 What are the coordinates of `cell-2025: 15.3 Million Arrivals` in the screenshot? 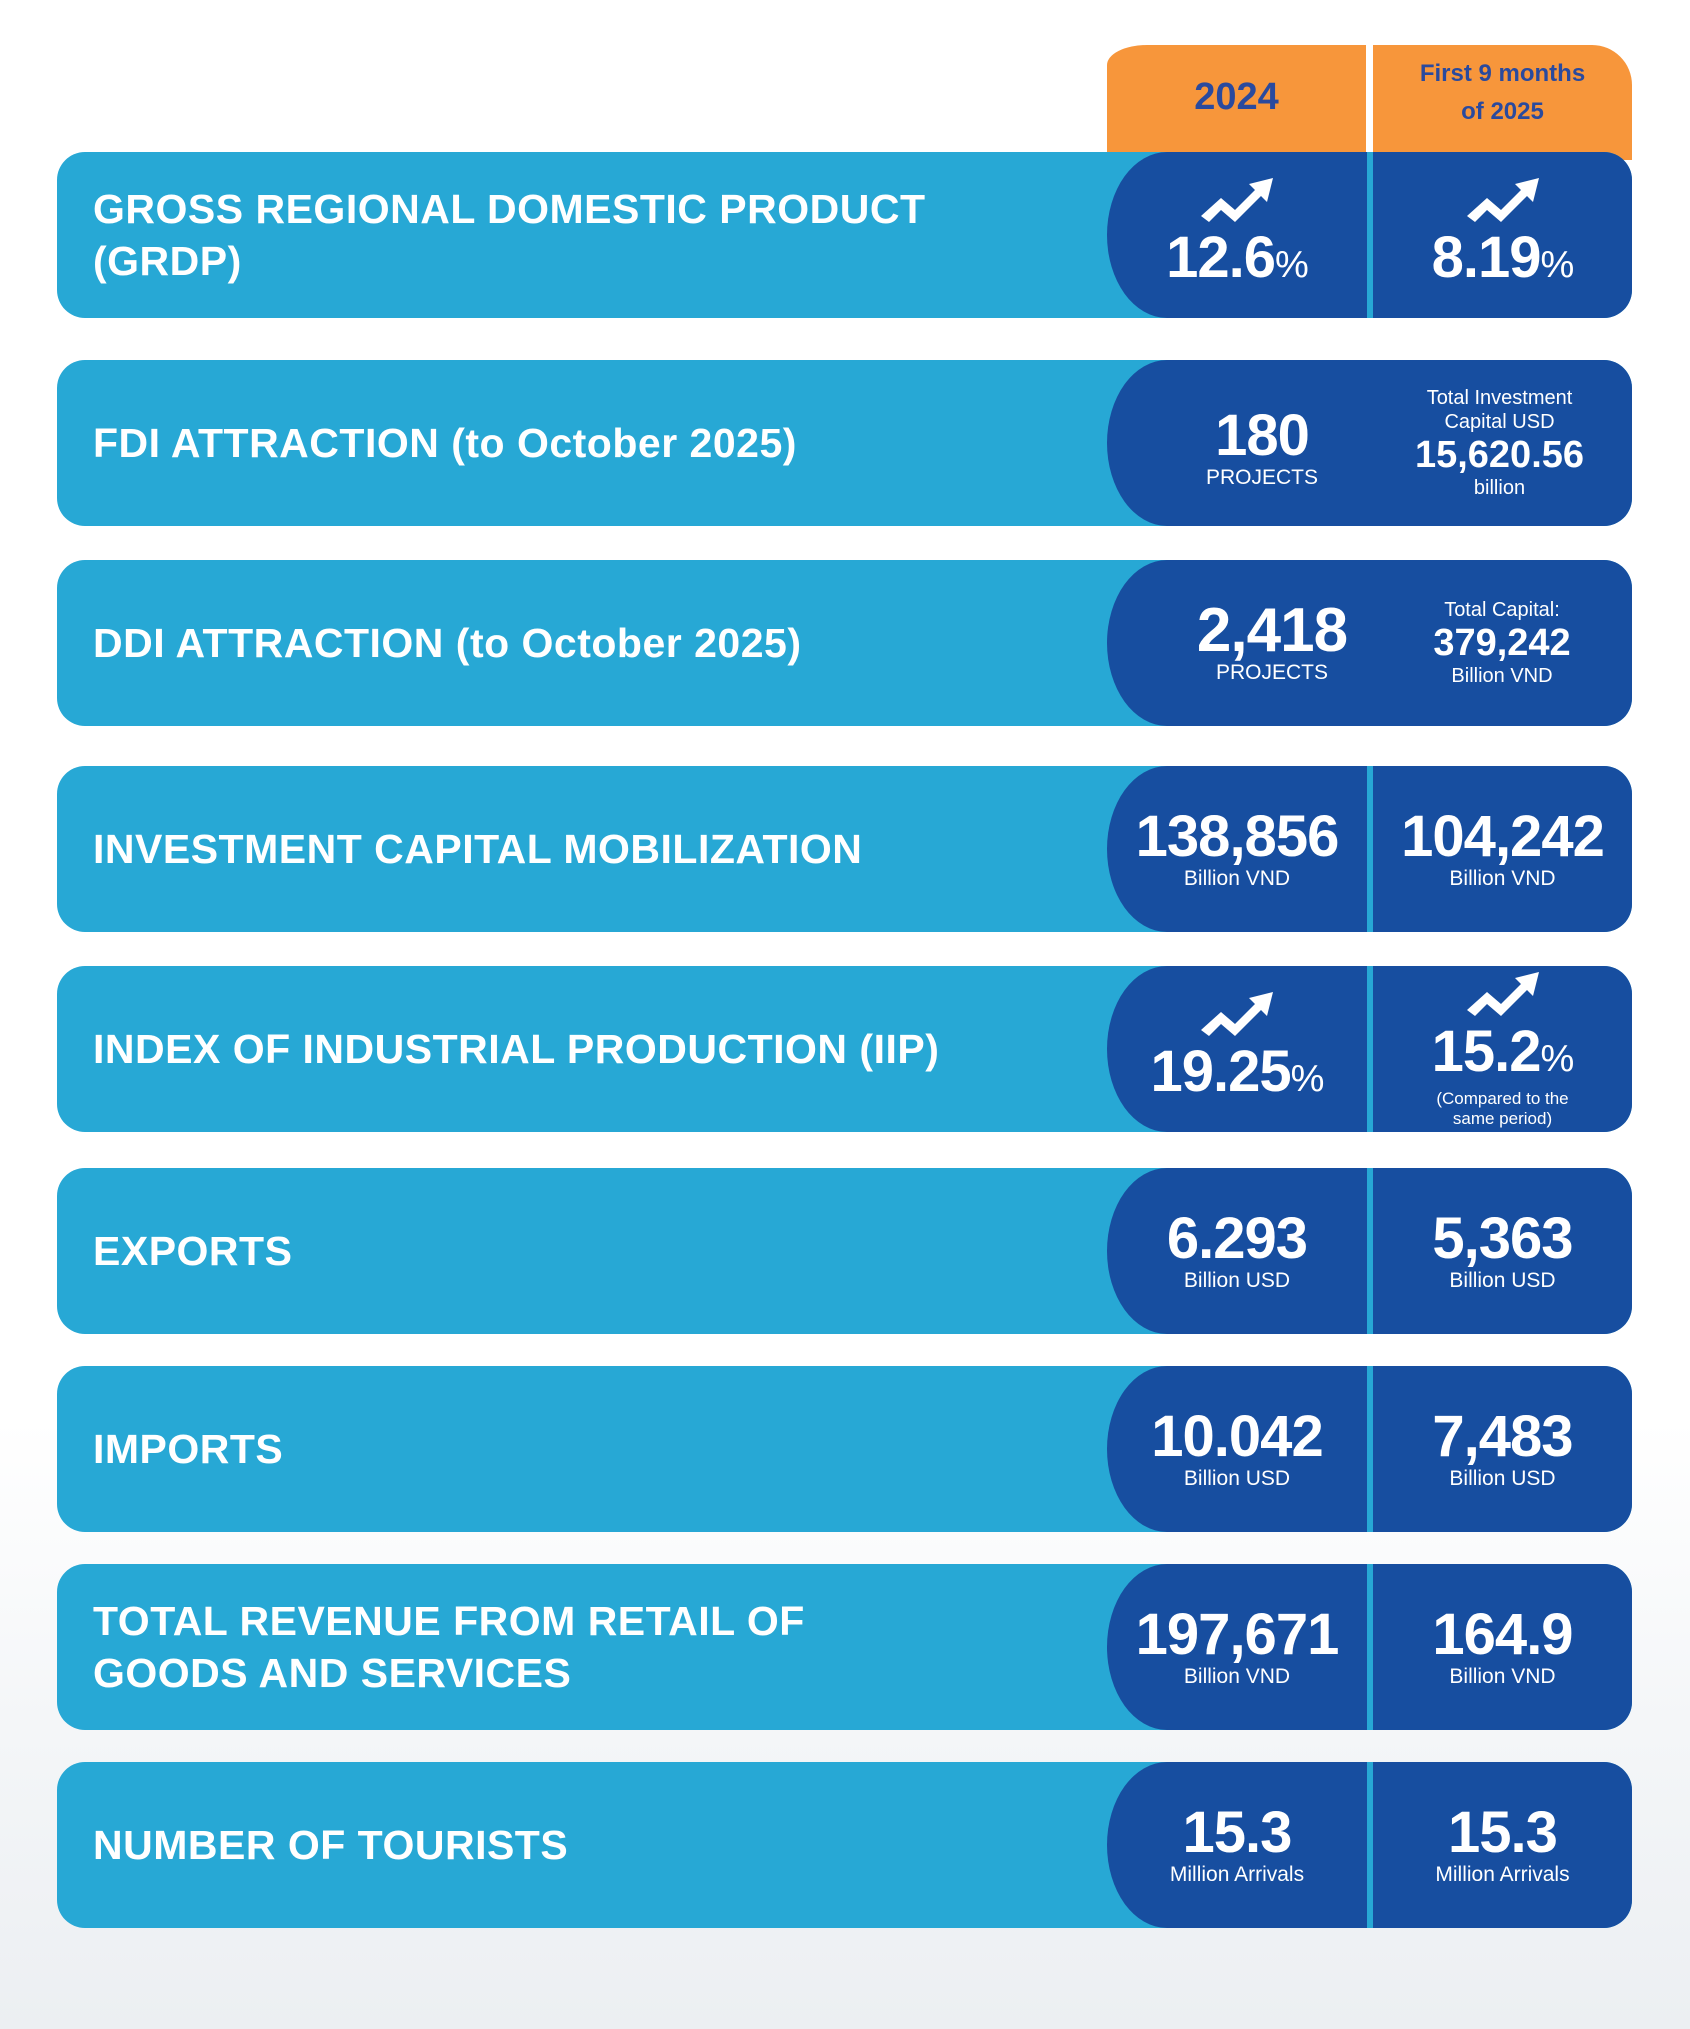 It's located at (1502, 1845).